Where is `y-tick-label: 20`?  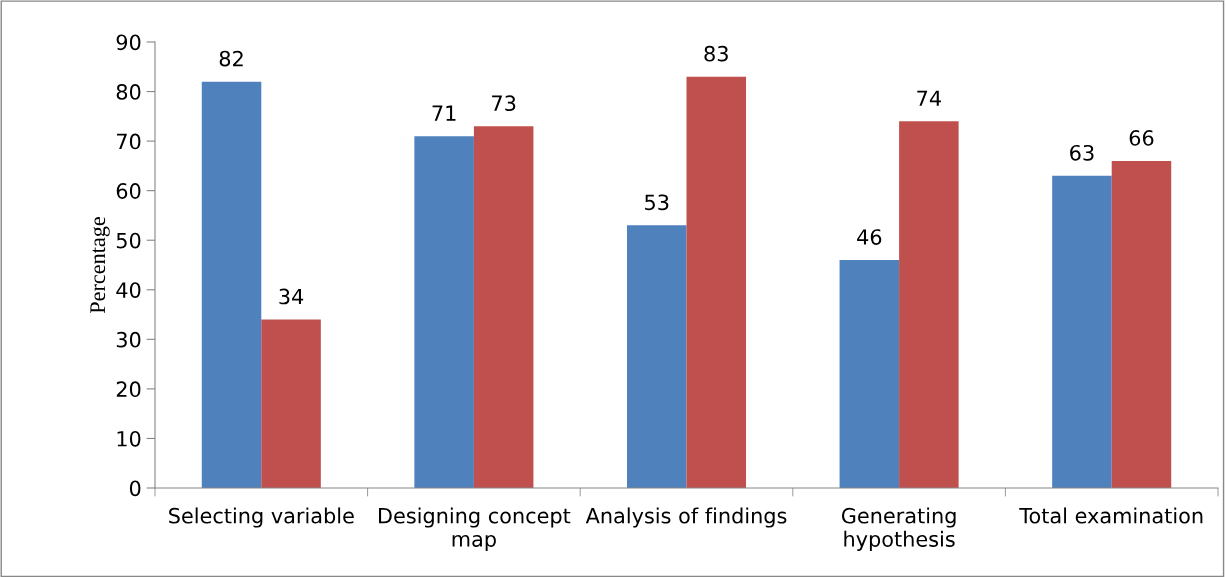 y-tick-label: 20 is located at coordinates (128, 389).